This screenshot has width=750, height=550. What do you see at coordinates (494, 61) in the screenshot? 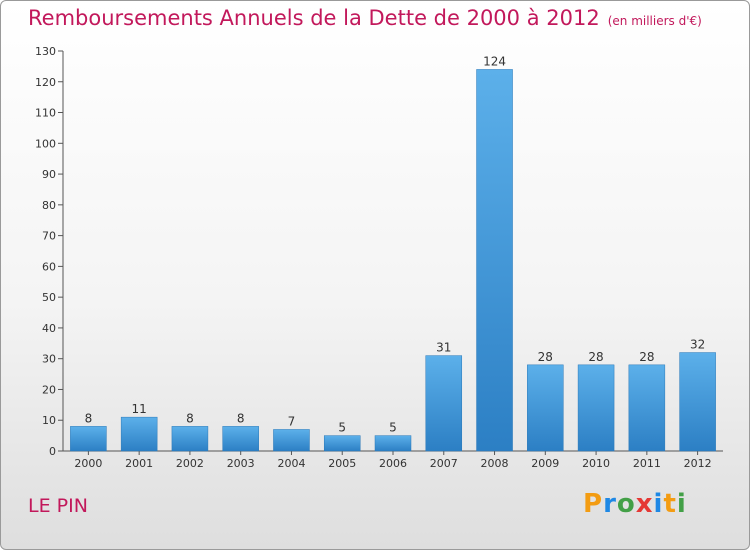
I see `bar-value-label: 124` at bounding box center [494, 61].